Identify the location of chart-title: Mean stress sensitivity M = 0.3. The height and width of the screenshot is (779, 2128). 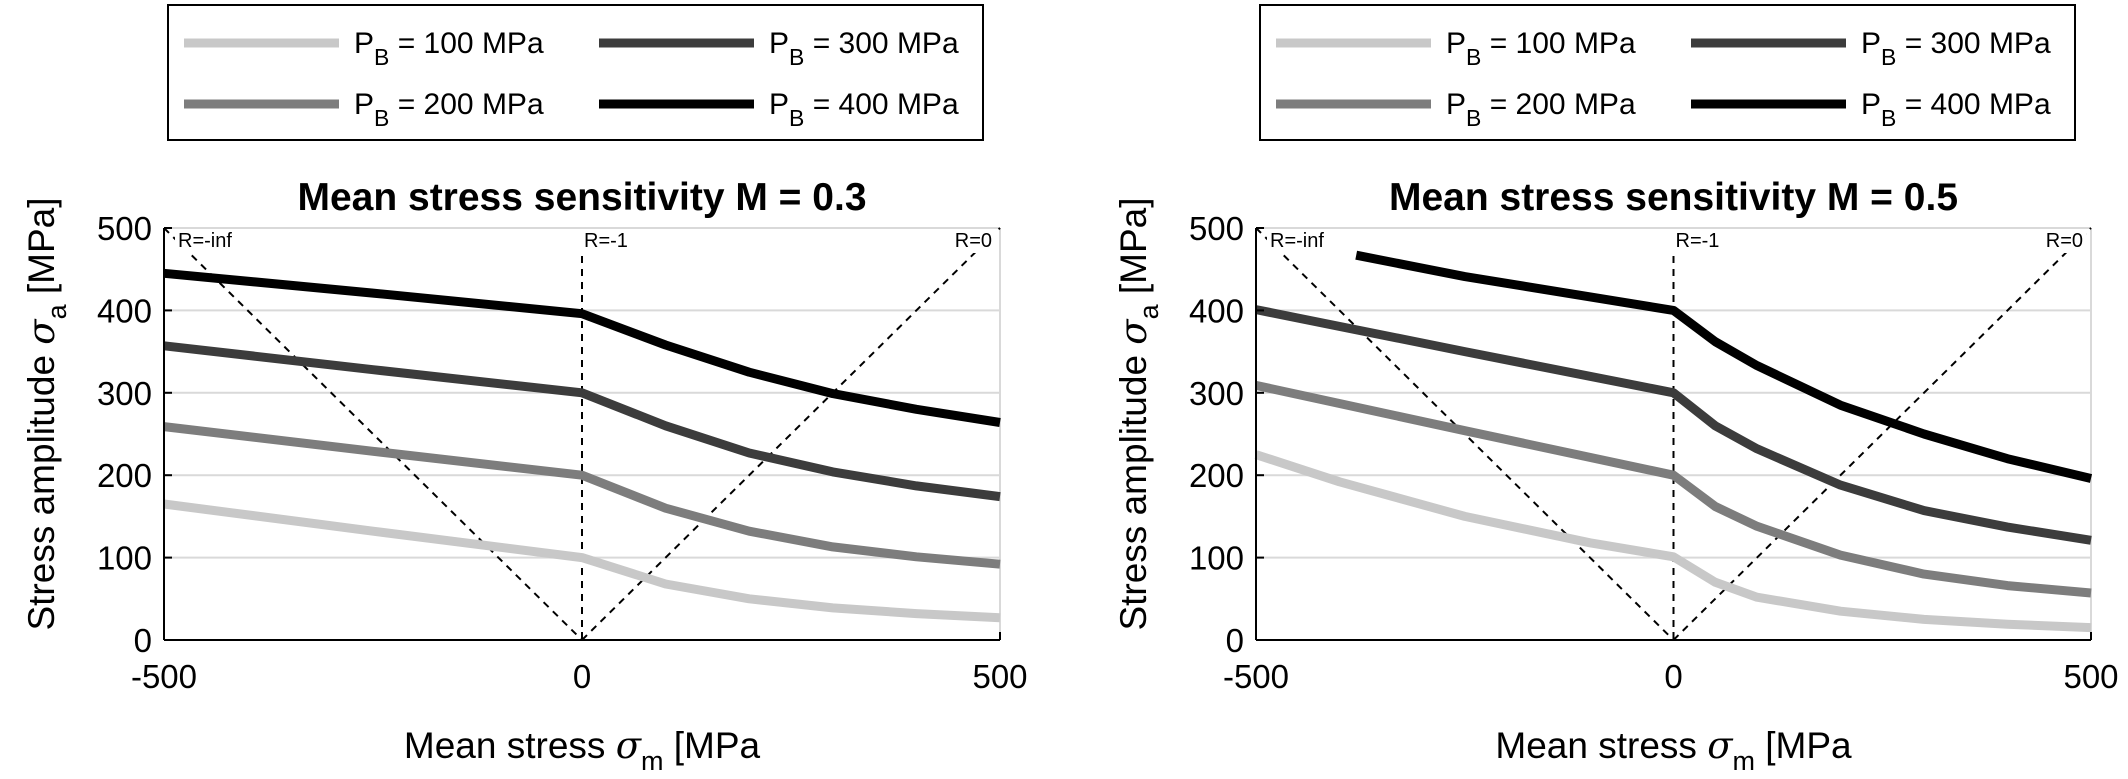
(581, 197).